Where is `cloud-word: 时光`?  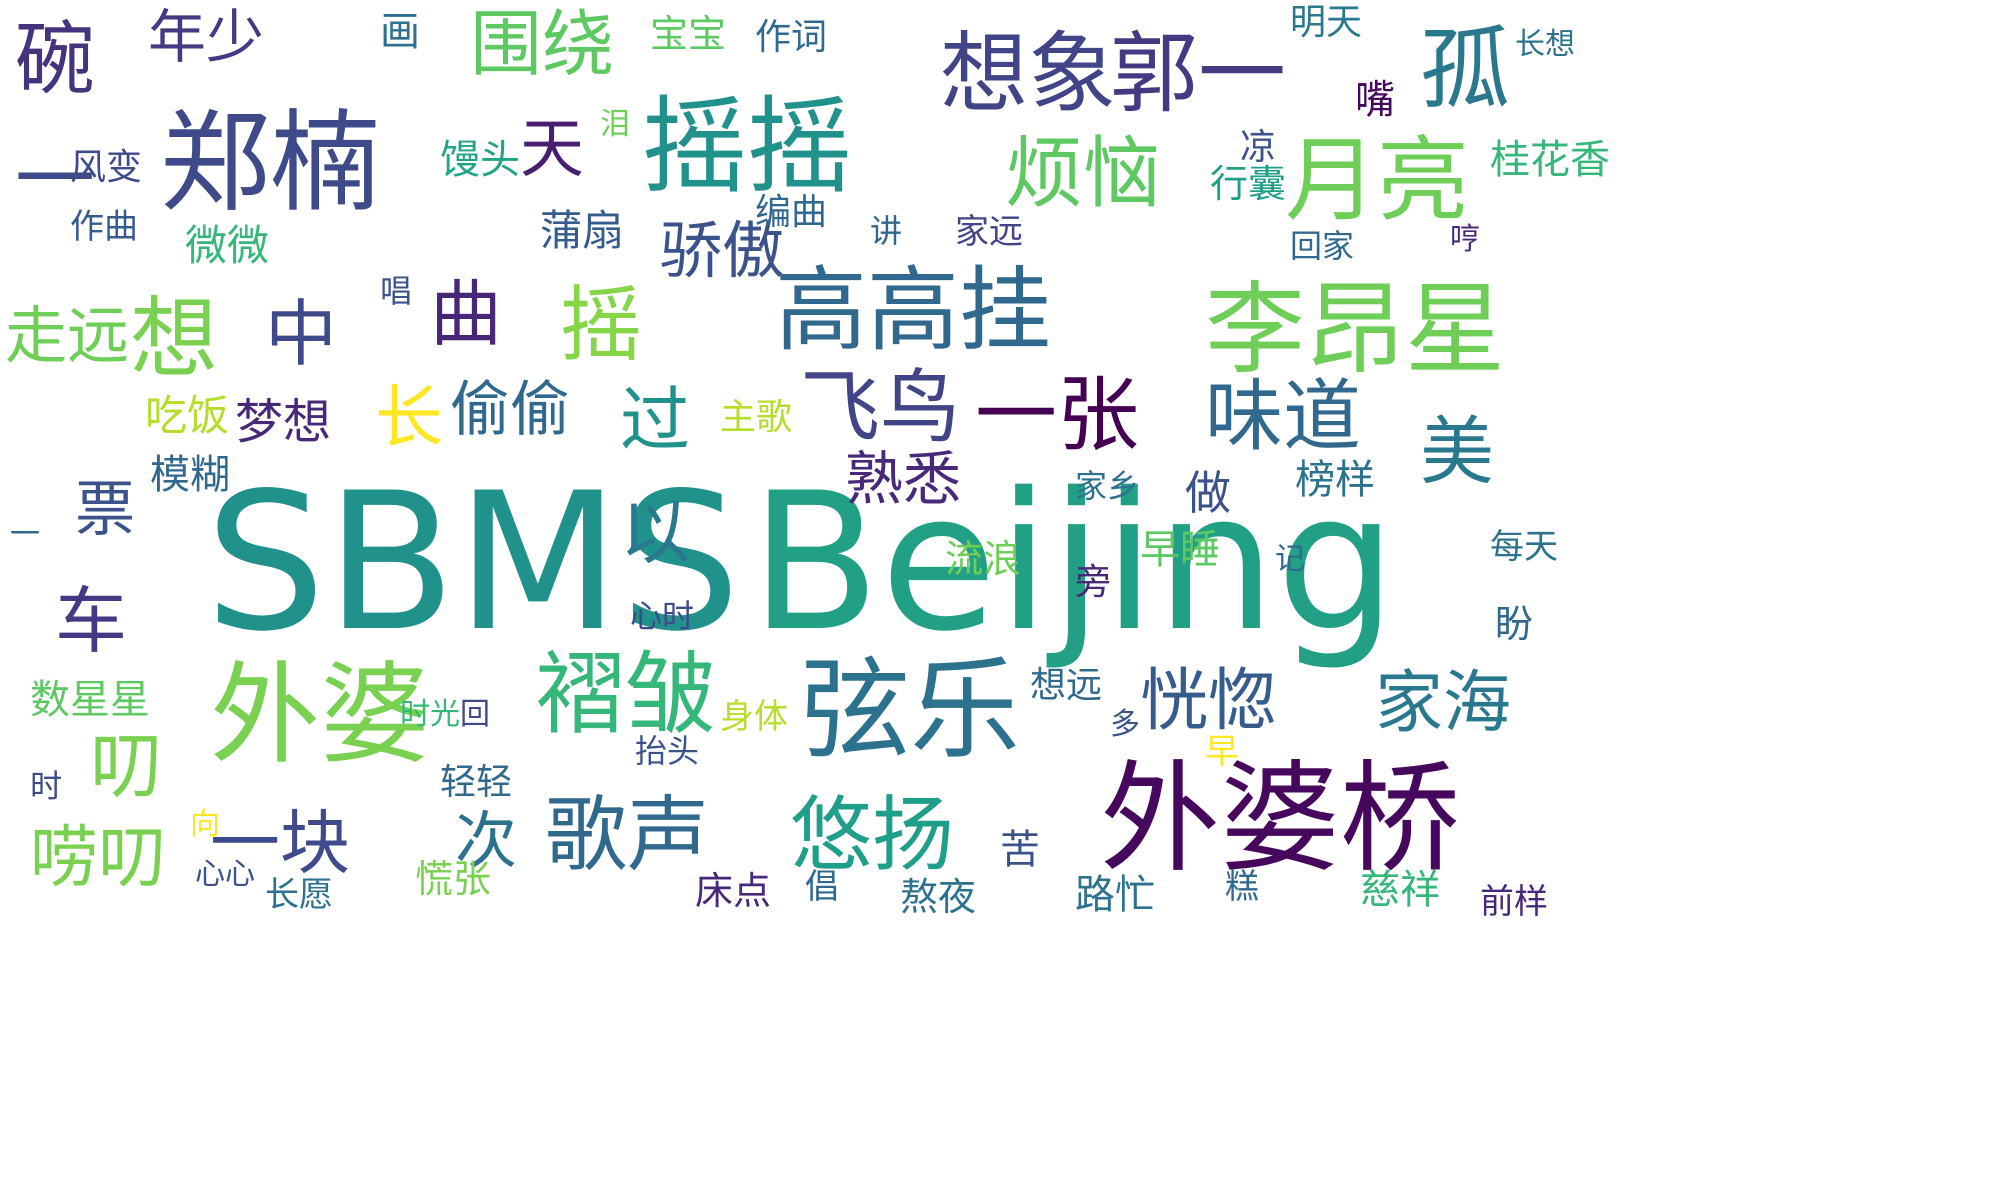 cloud-word: 时光 is located at coordinates (430, 714).